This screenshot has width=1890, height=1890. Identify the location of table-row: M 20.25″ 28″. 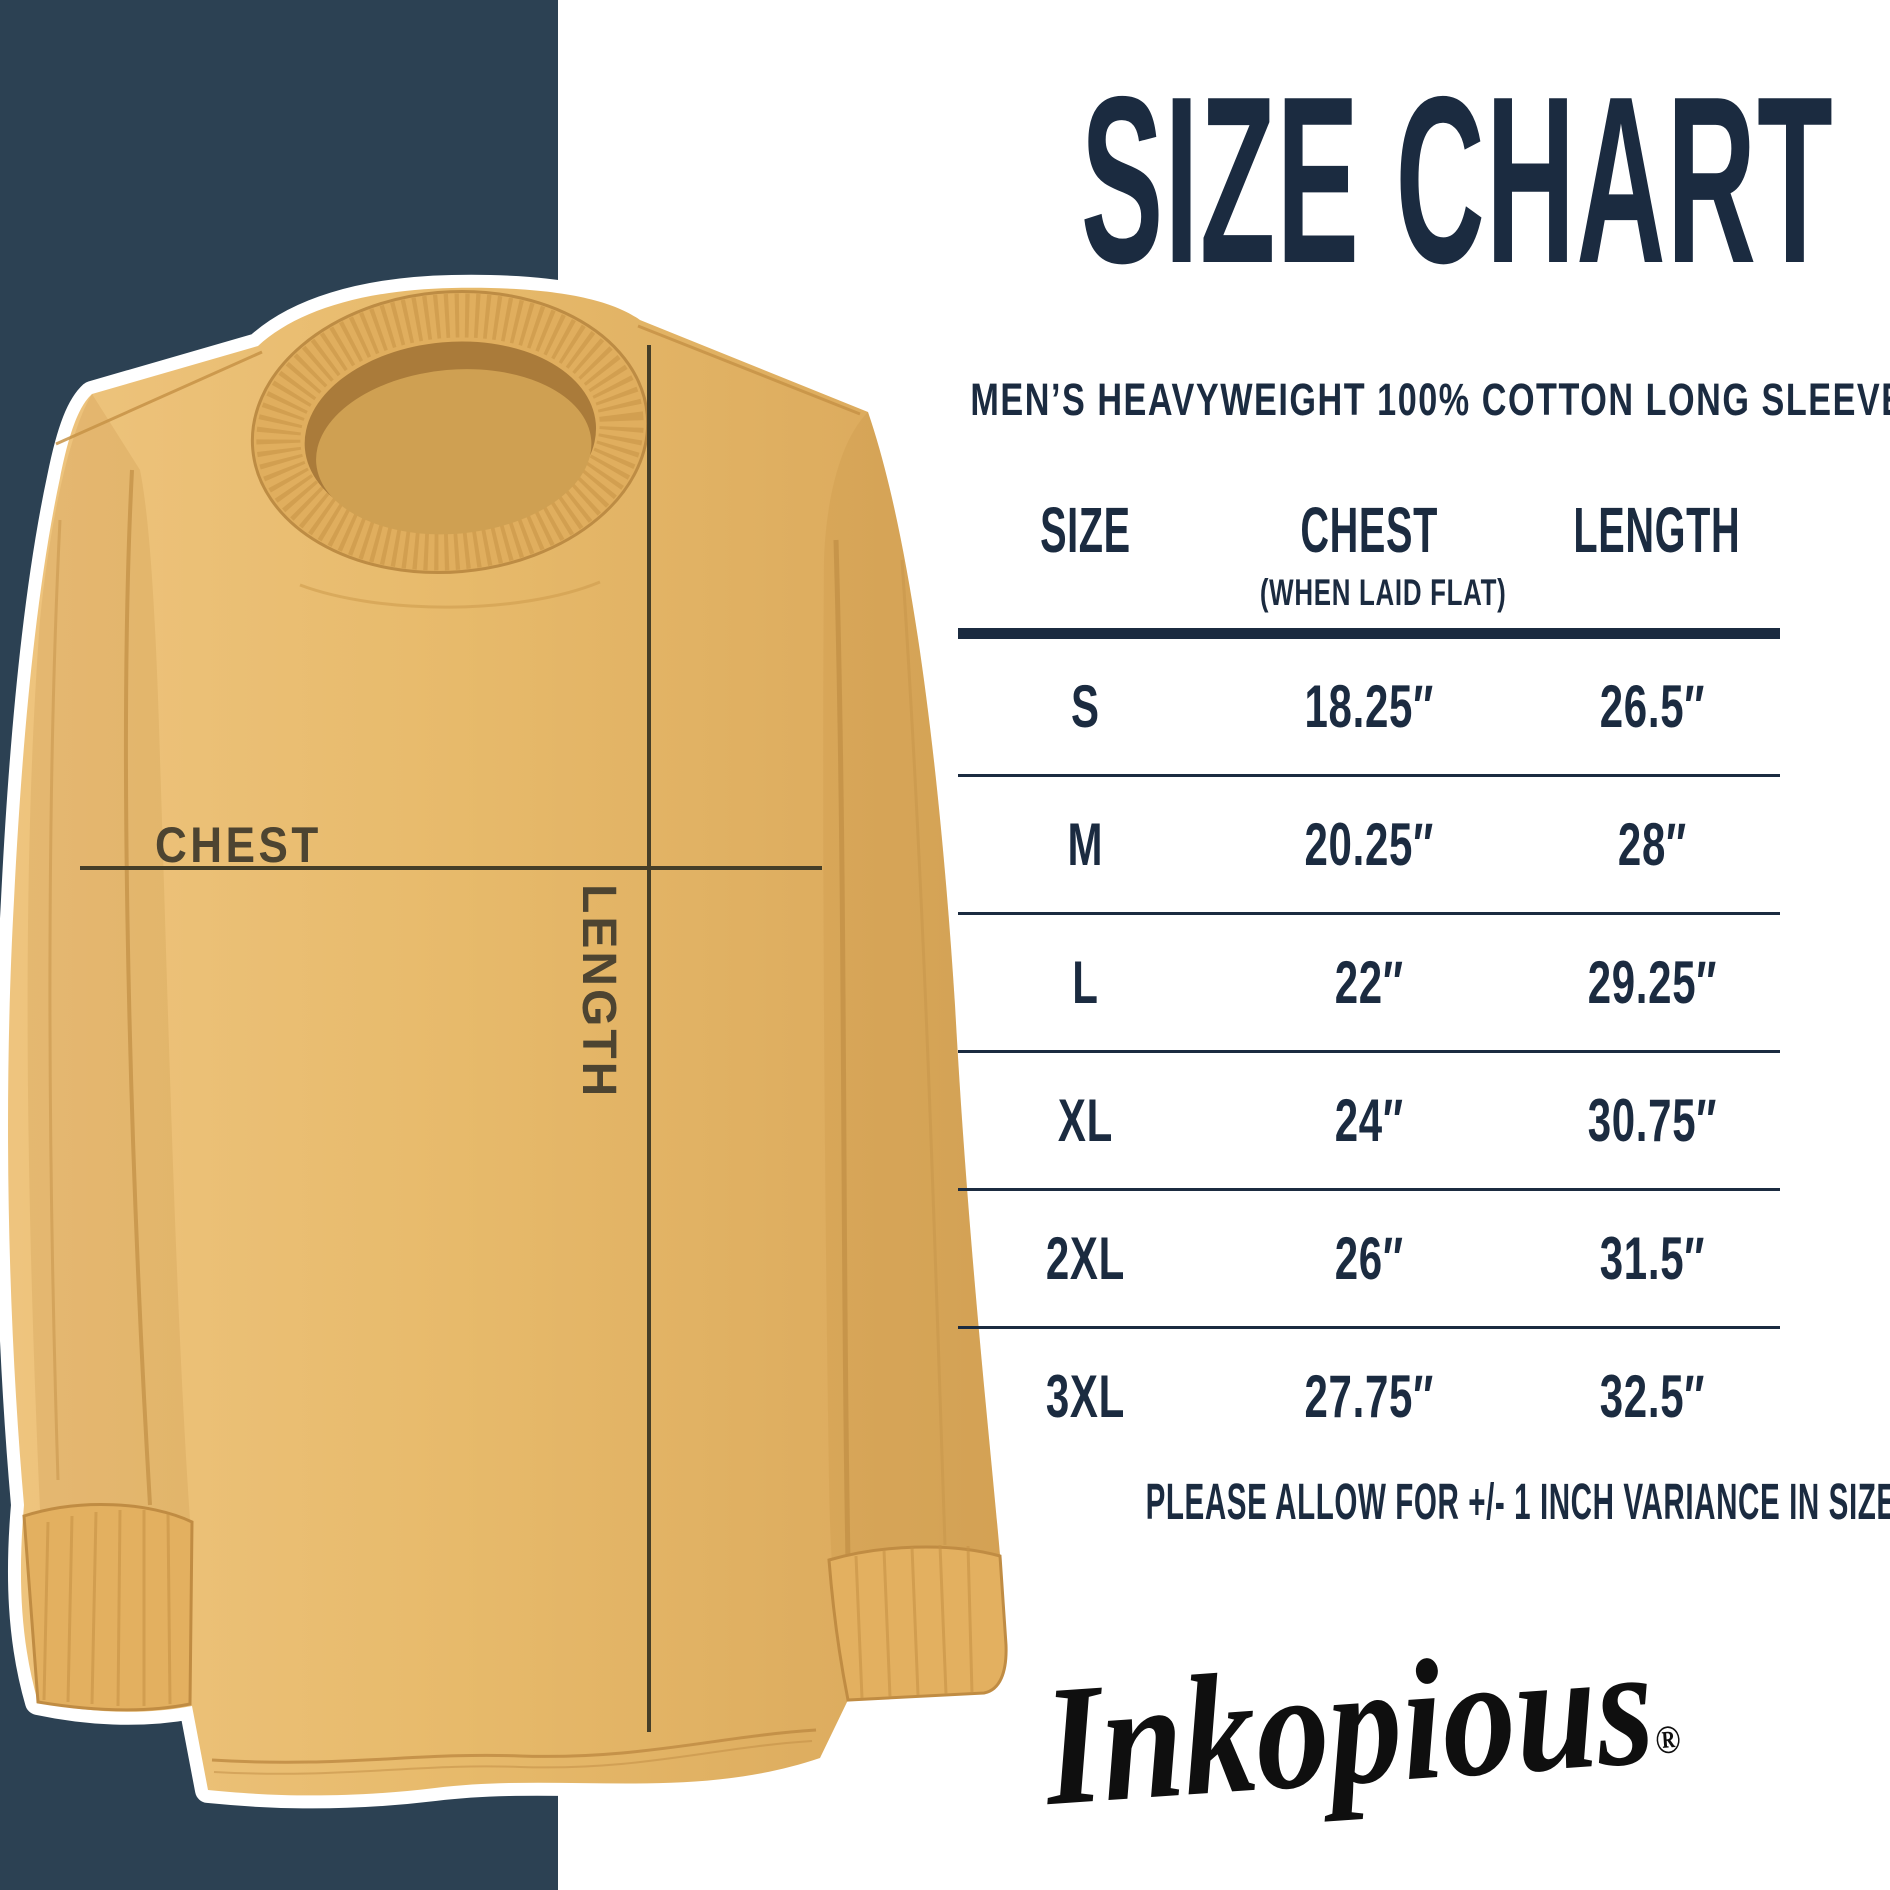
(1369, 846).